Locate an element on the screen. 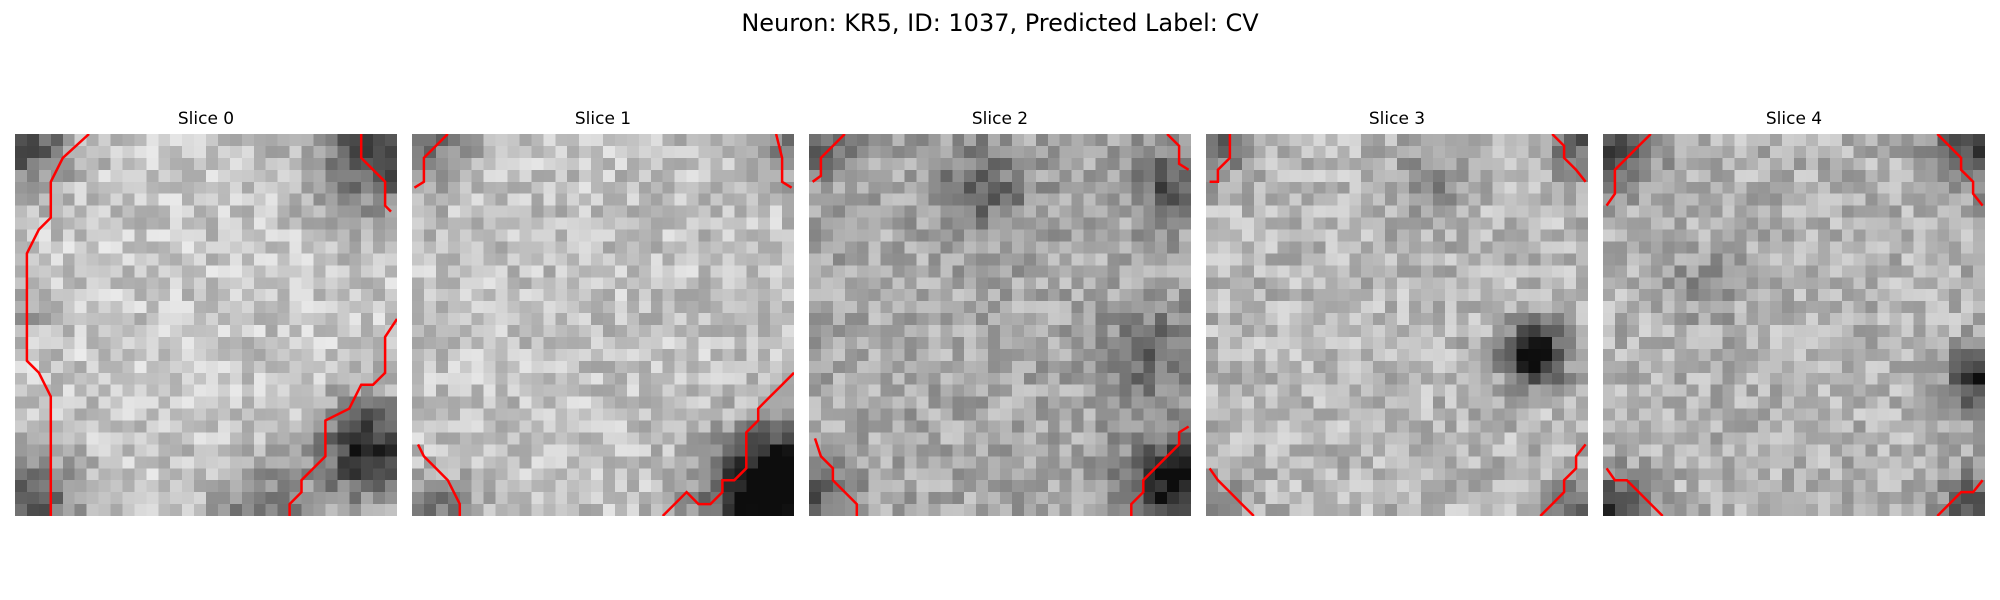 This screenshot has width=2000, height=600. slice-title: Slice 0 is located at coordinates (206, 119).